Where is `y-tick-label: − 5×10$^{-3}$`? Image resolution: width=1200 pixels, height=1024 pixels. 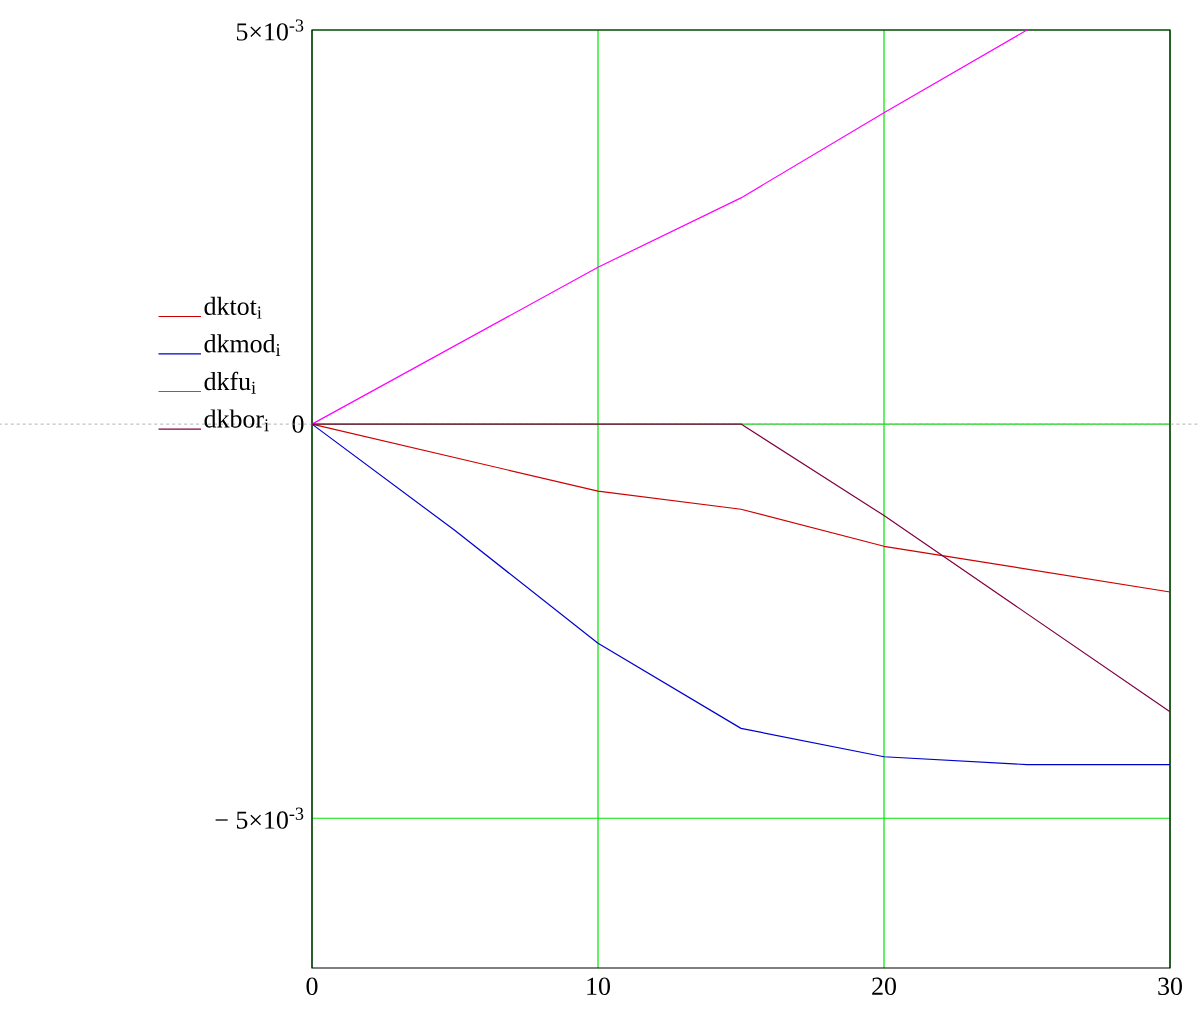 y-tick-label: − 5×10$^{-3}$ is located at coordinates (259, 818).